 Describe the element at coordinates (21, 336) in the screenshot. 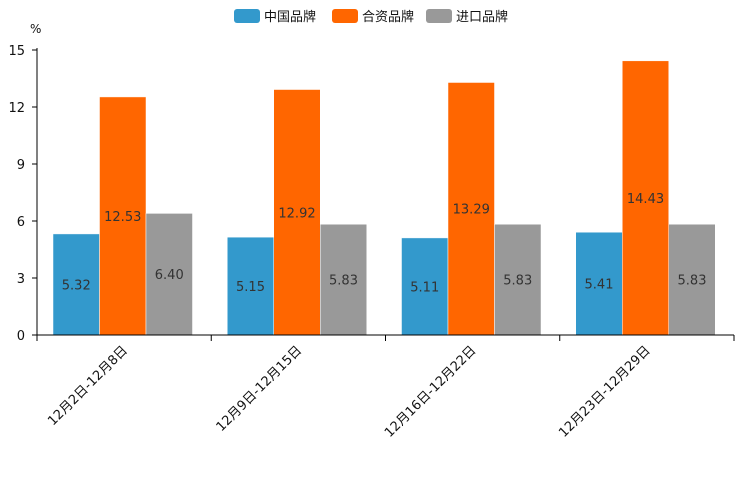

I see `y-tick-label: 0` at that location.